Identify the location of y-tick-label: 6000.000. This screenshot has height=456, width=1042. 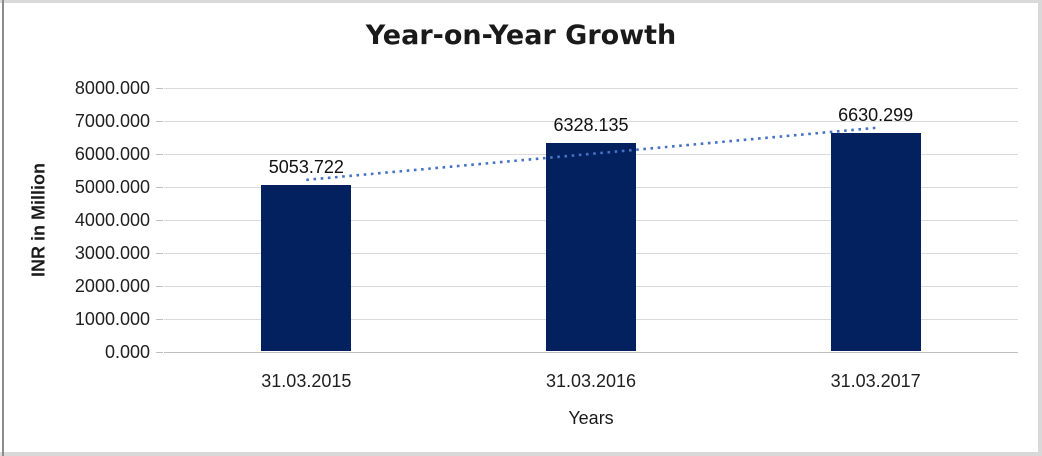
(112, 154).